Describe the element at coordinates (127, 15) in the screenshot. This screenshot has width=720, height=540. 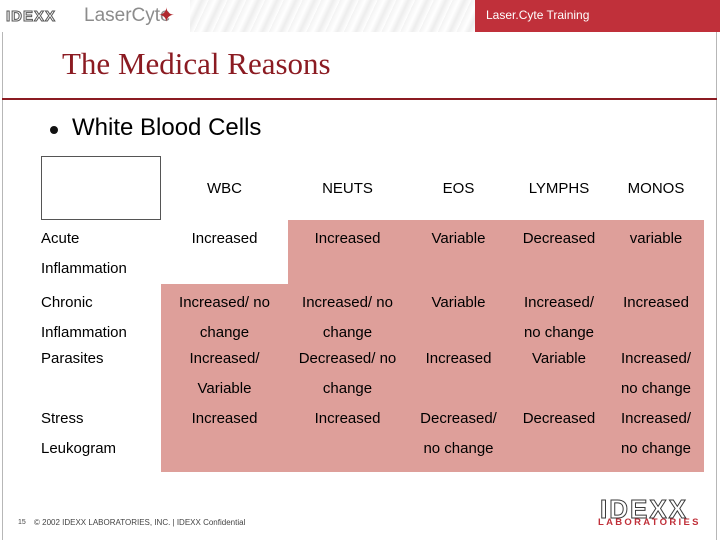
I see `lasercyte-logo-text: LaserCyte` at that location.